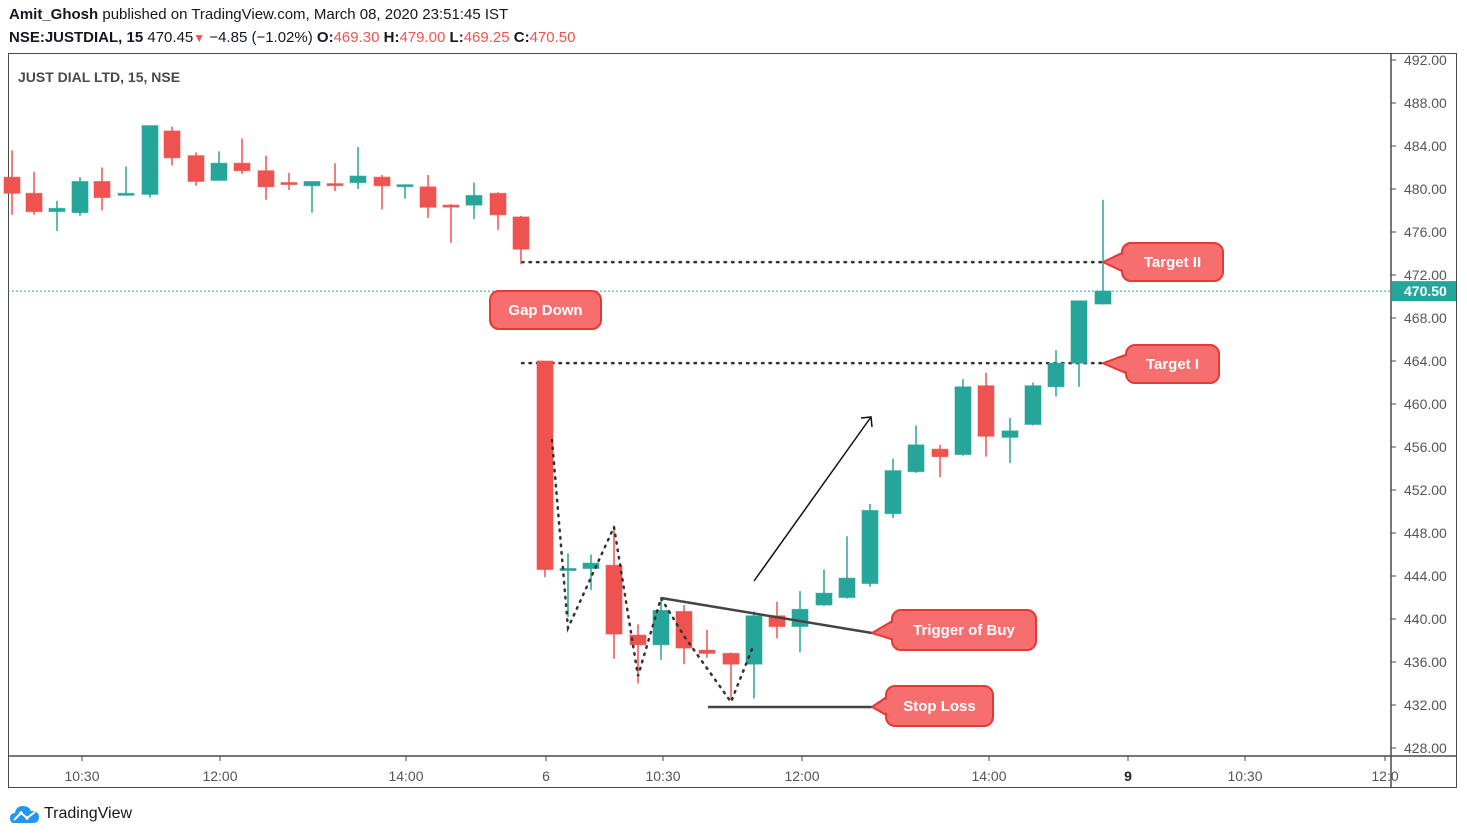 Image resolution: width=1467 pixels, height=837 pixels. What do you see at coordinates (1425, 103) in the screenshot?
I see `price-tick-label: 488.00` at bounding box center [1425, 103].